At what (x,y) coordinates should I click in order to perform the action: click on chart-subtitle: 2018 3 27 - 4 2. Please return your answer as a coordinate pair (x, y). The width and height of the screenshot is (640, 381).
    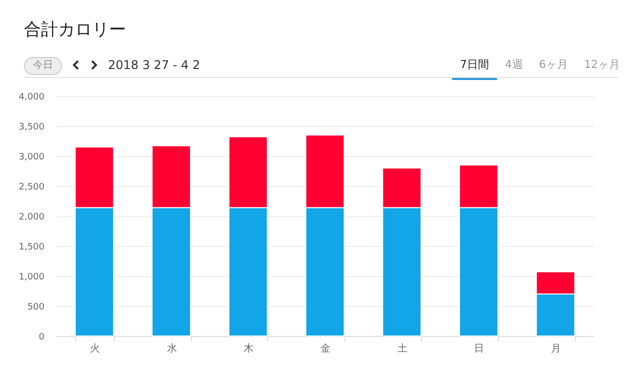
    Looking at the image, I should click on (154, 65).